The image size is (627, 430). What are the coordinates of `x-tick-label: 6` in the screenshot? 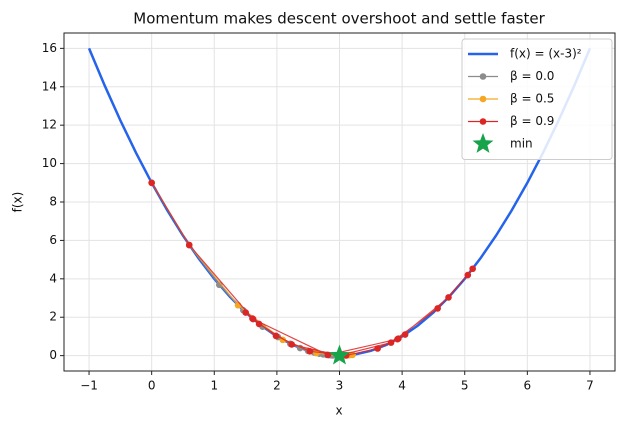 It's located at (528, 386).